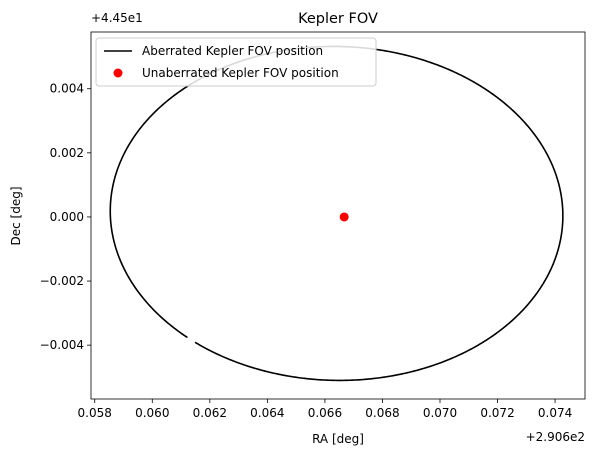  I want to click on y-axis-label: Dec [deg], so click(16, 215).